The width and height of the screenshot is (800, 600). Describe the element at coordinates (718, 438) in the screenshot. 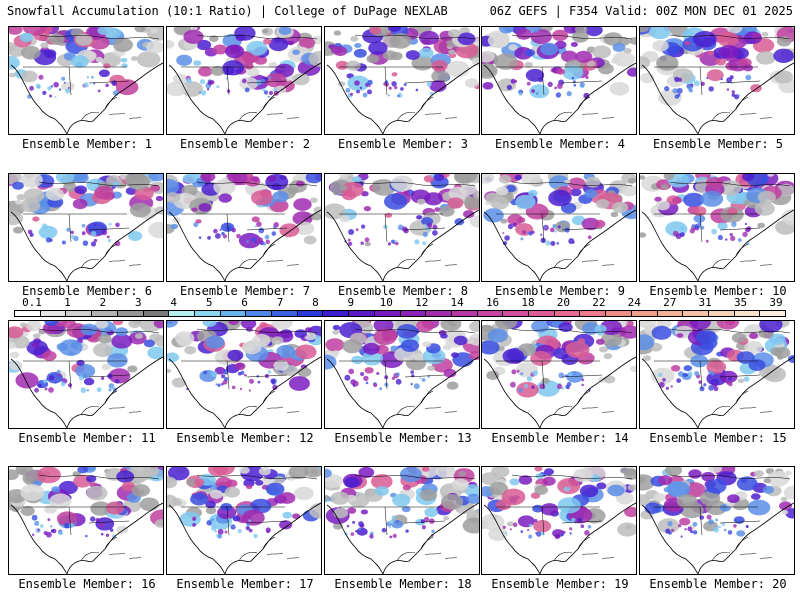

I see `ensemble-member-label: Ensemble Member: 15` at that location.